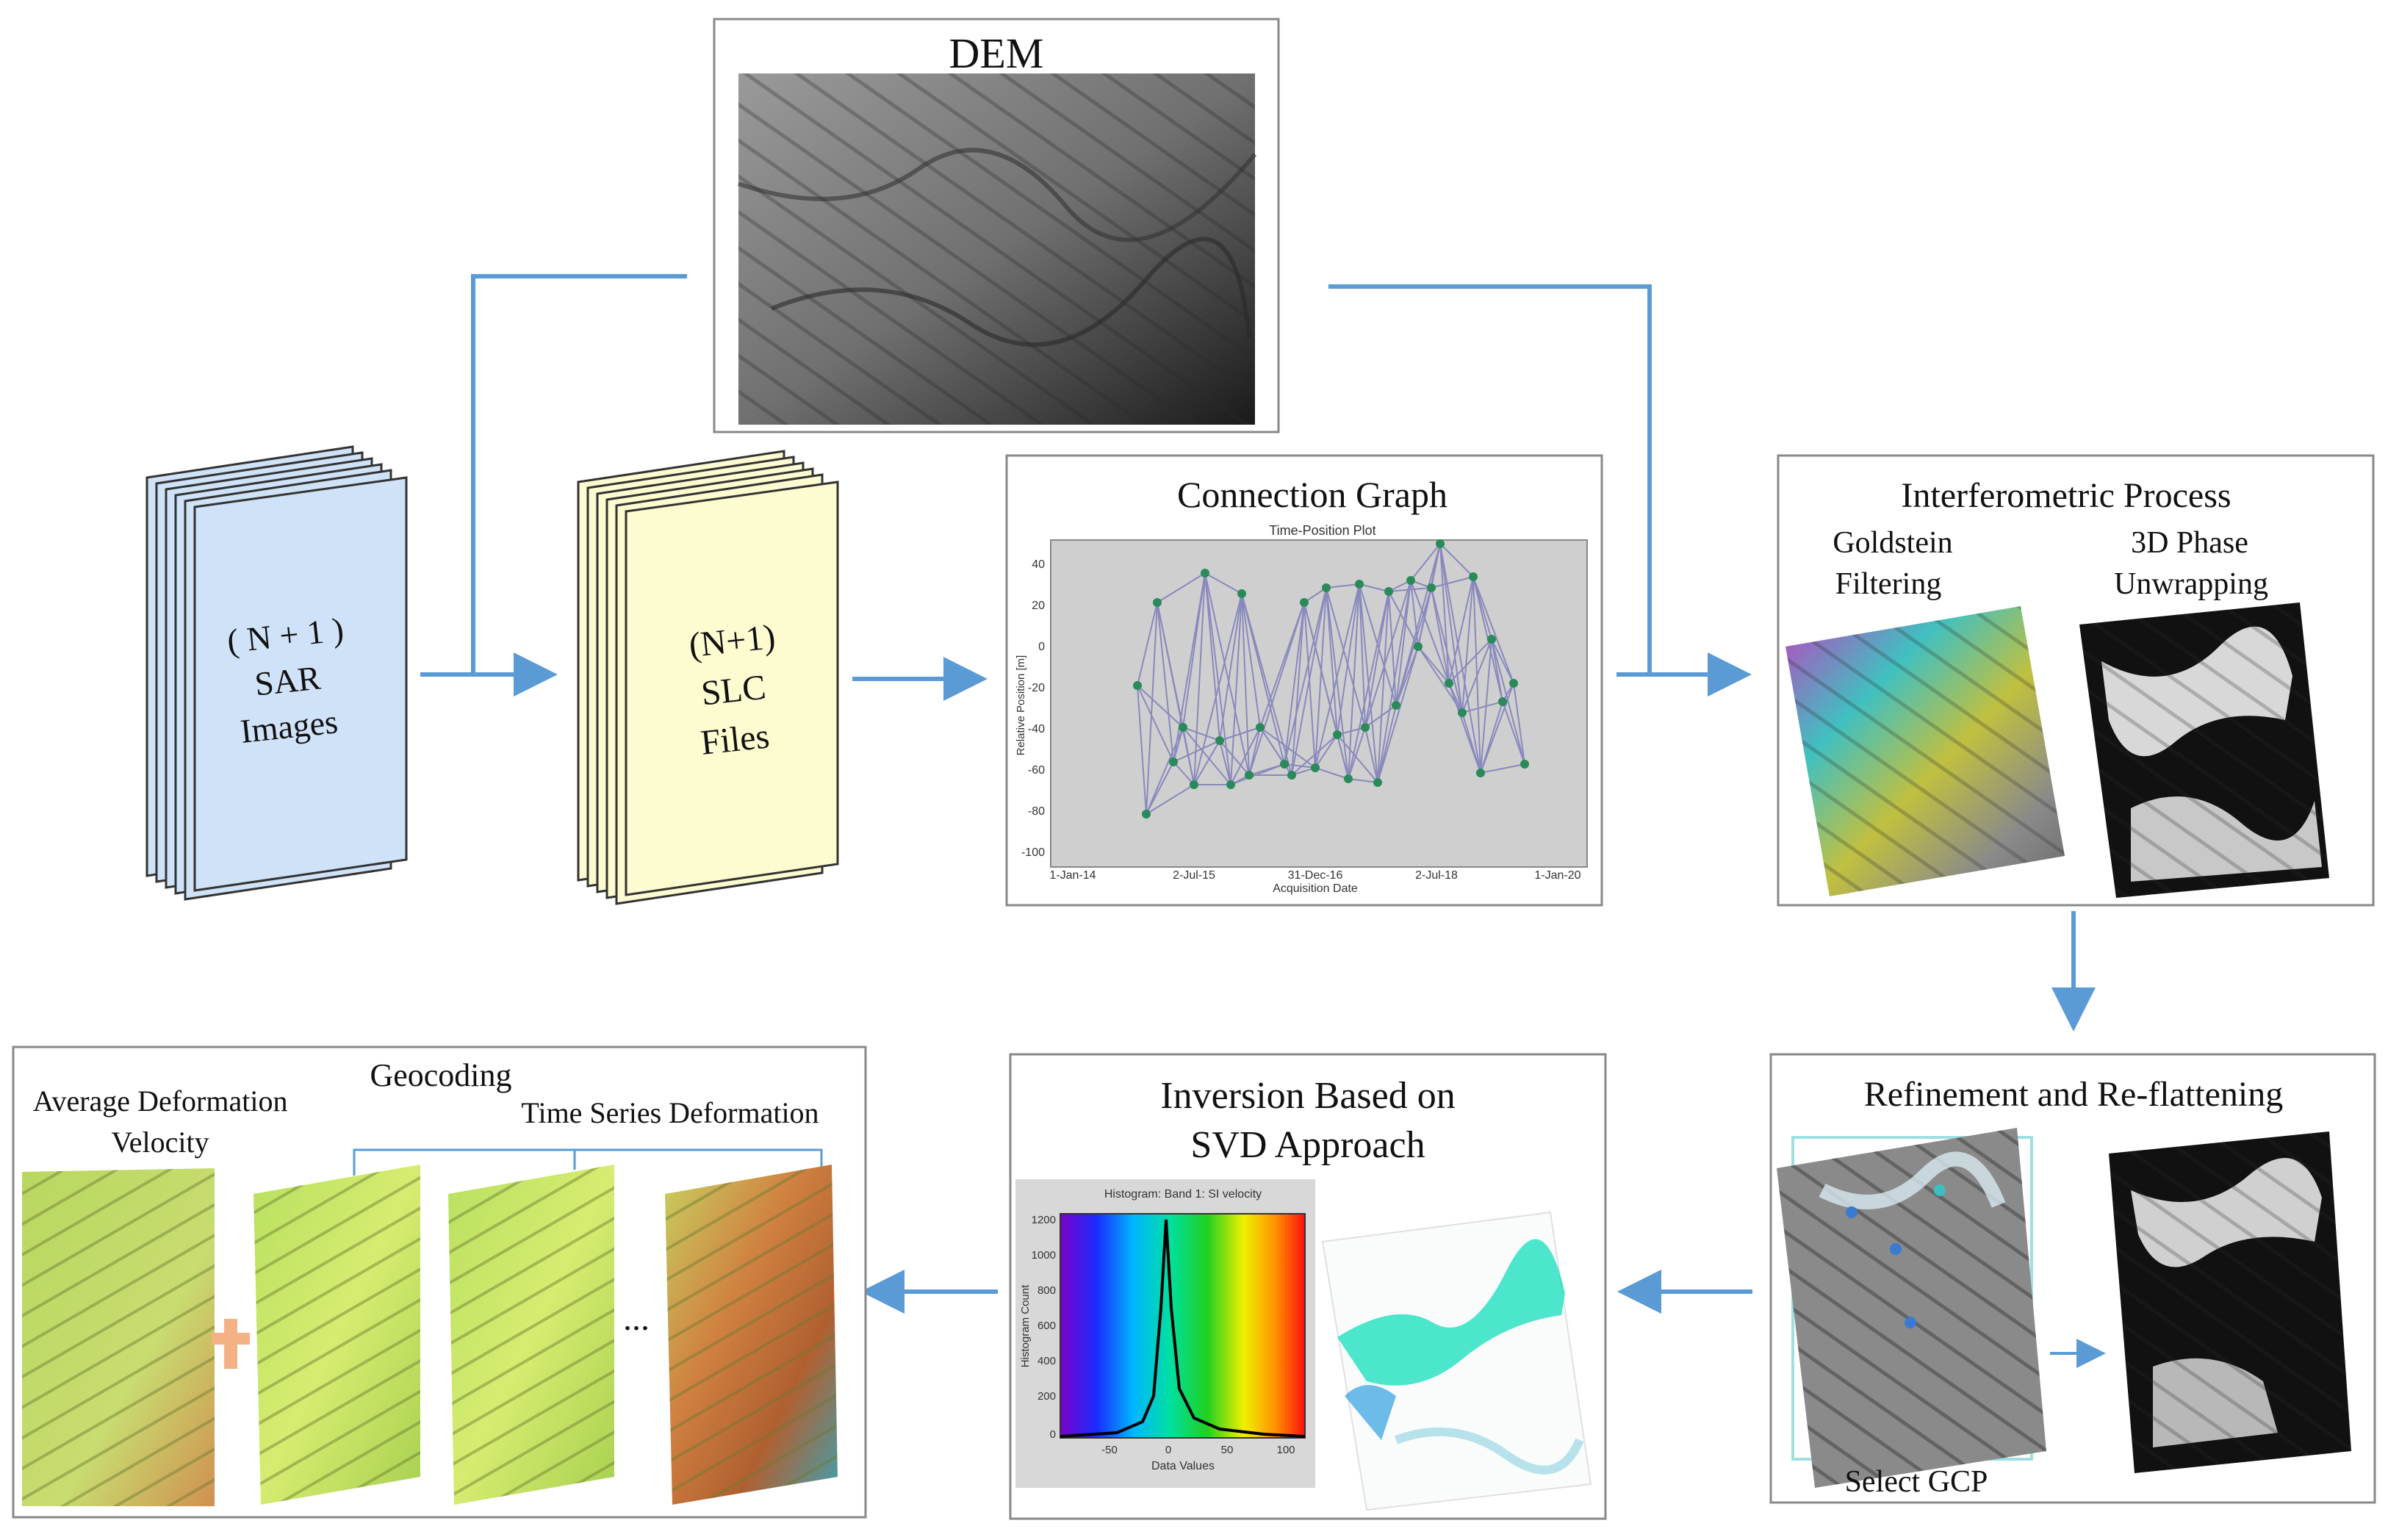 The width and height of the screenshot is (2388, 1540). What do you see at coordinates (1046, 1290) in the screenshot?
I see `hist-ytick: 800` at bounding box center [1046, 1290].